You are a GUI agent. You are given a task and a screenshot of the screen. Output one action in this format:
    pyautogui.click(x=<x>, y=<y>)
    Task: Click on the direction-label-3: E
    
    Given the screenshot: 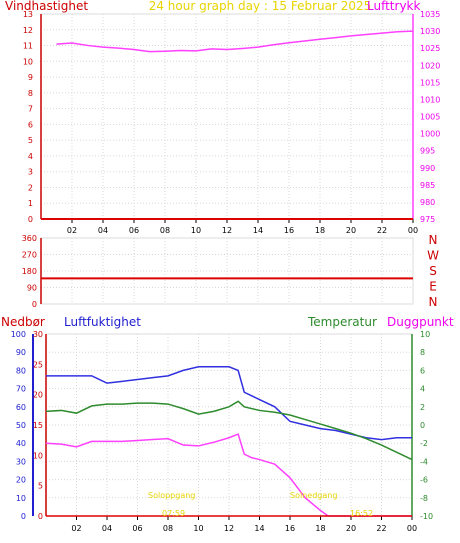 What is the action you would take?
    pyautogui.click(x=433, y=287)
    